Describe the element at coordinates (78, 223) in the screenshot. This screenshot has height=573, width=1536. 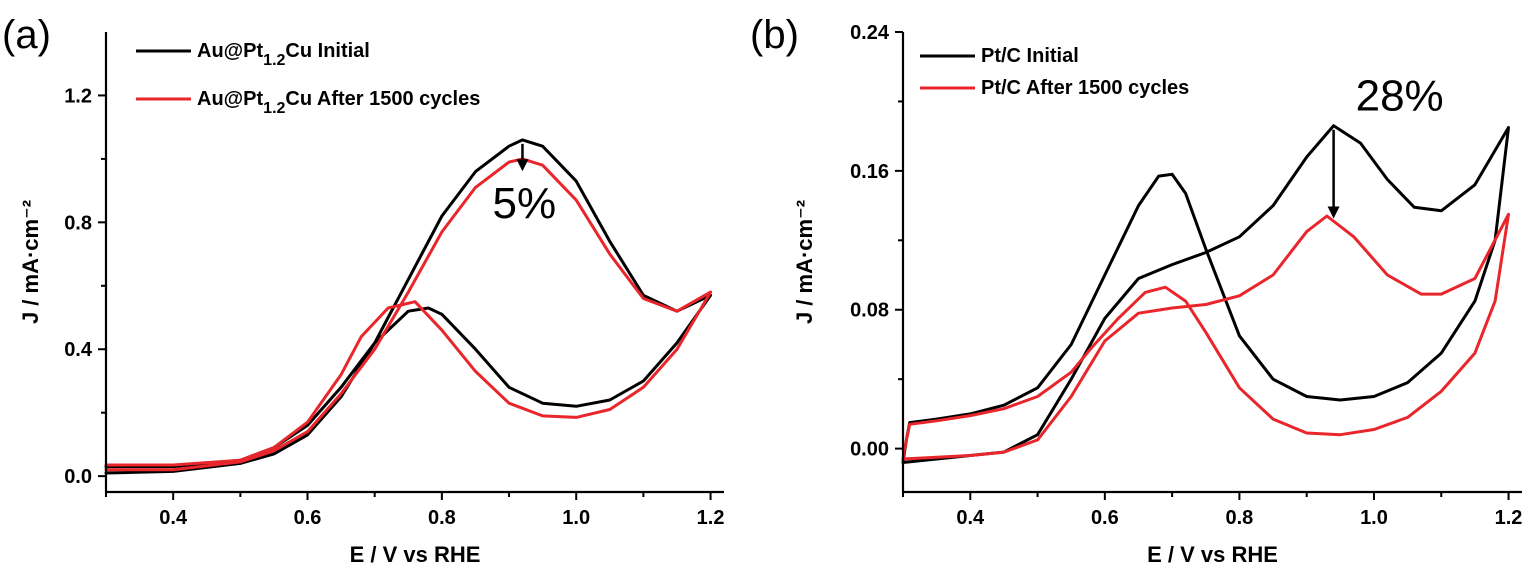
I see `y-tick-label: 0.8` at that location.